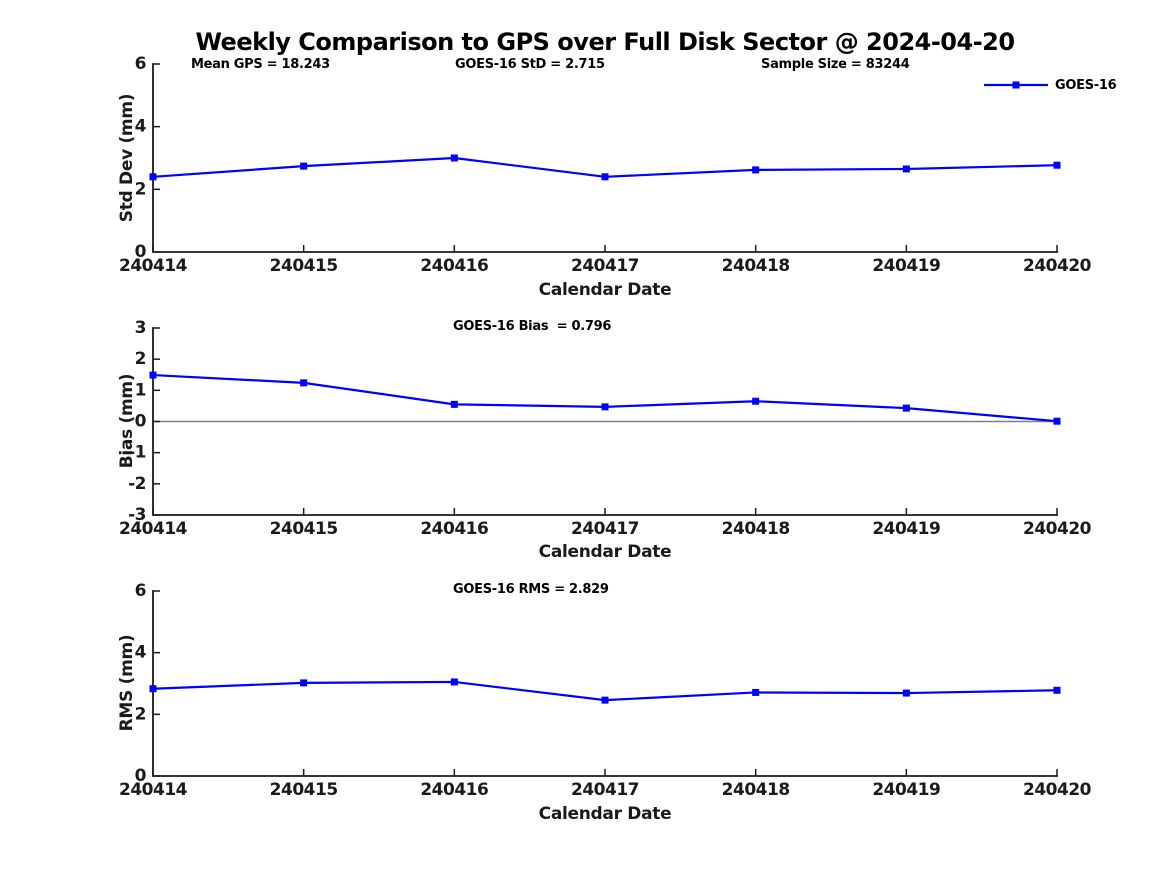 The image size is (1167, 875). Describe the element at coordinates (605, 398) in the screenshot. I see `data-line` at that location.